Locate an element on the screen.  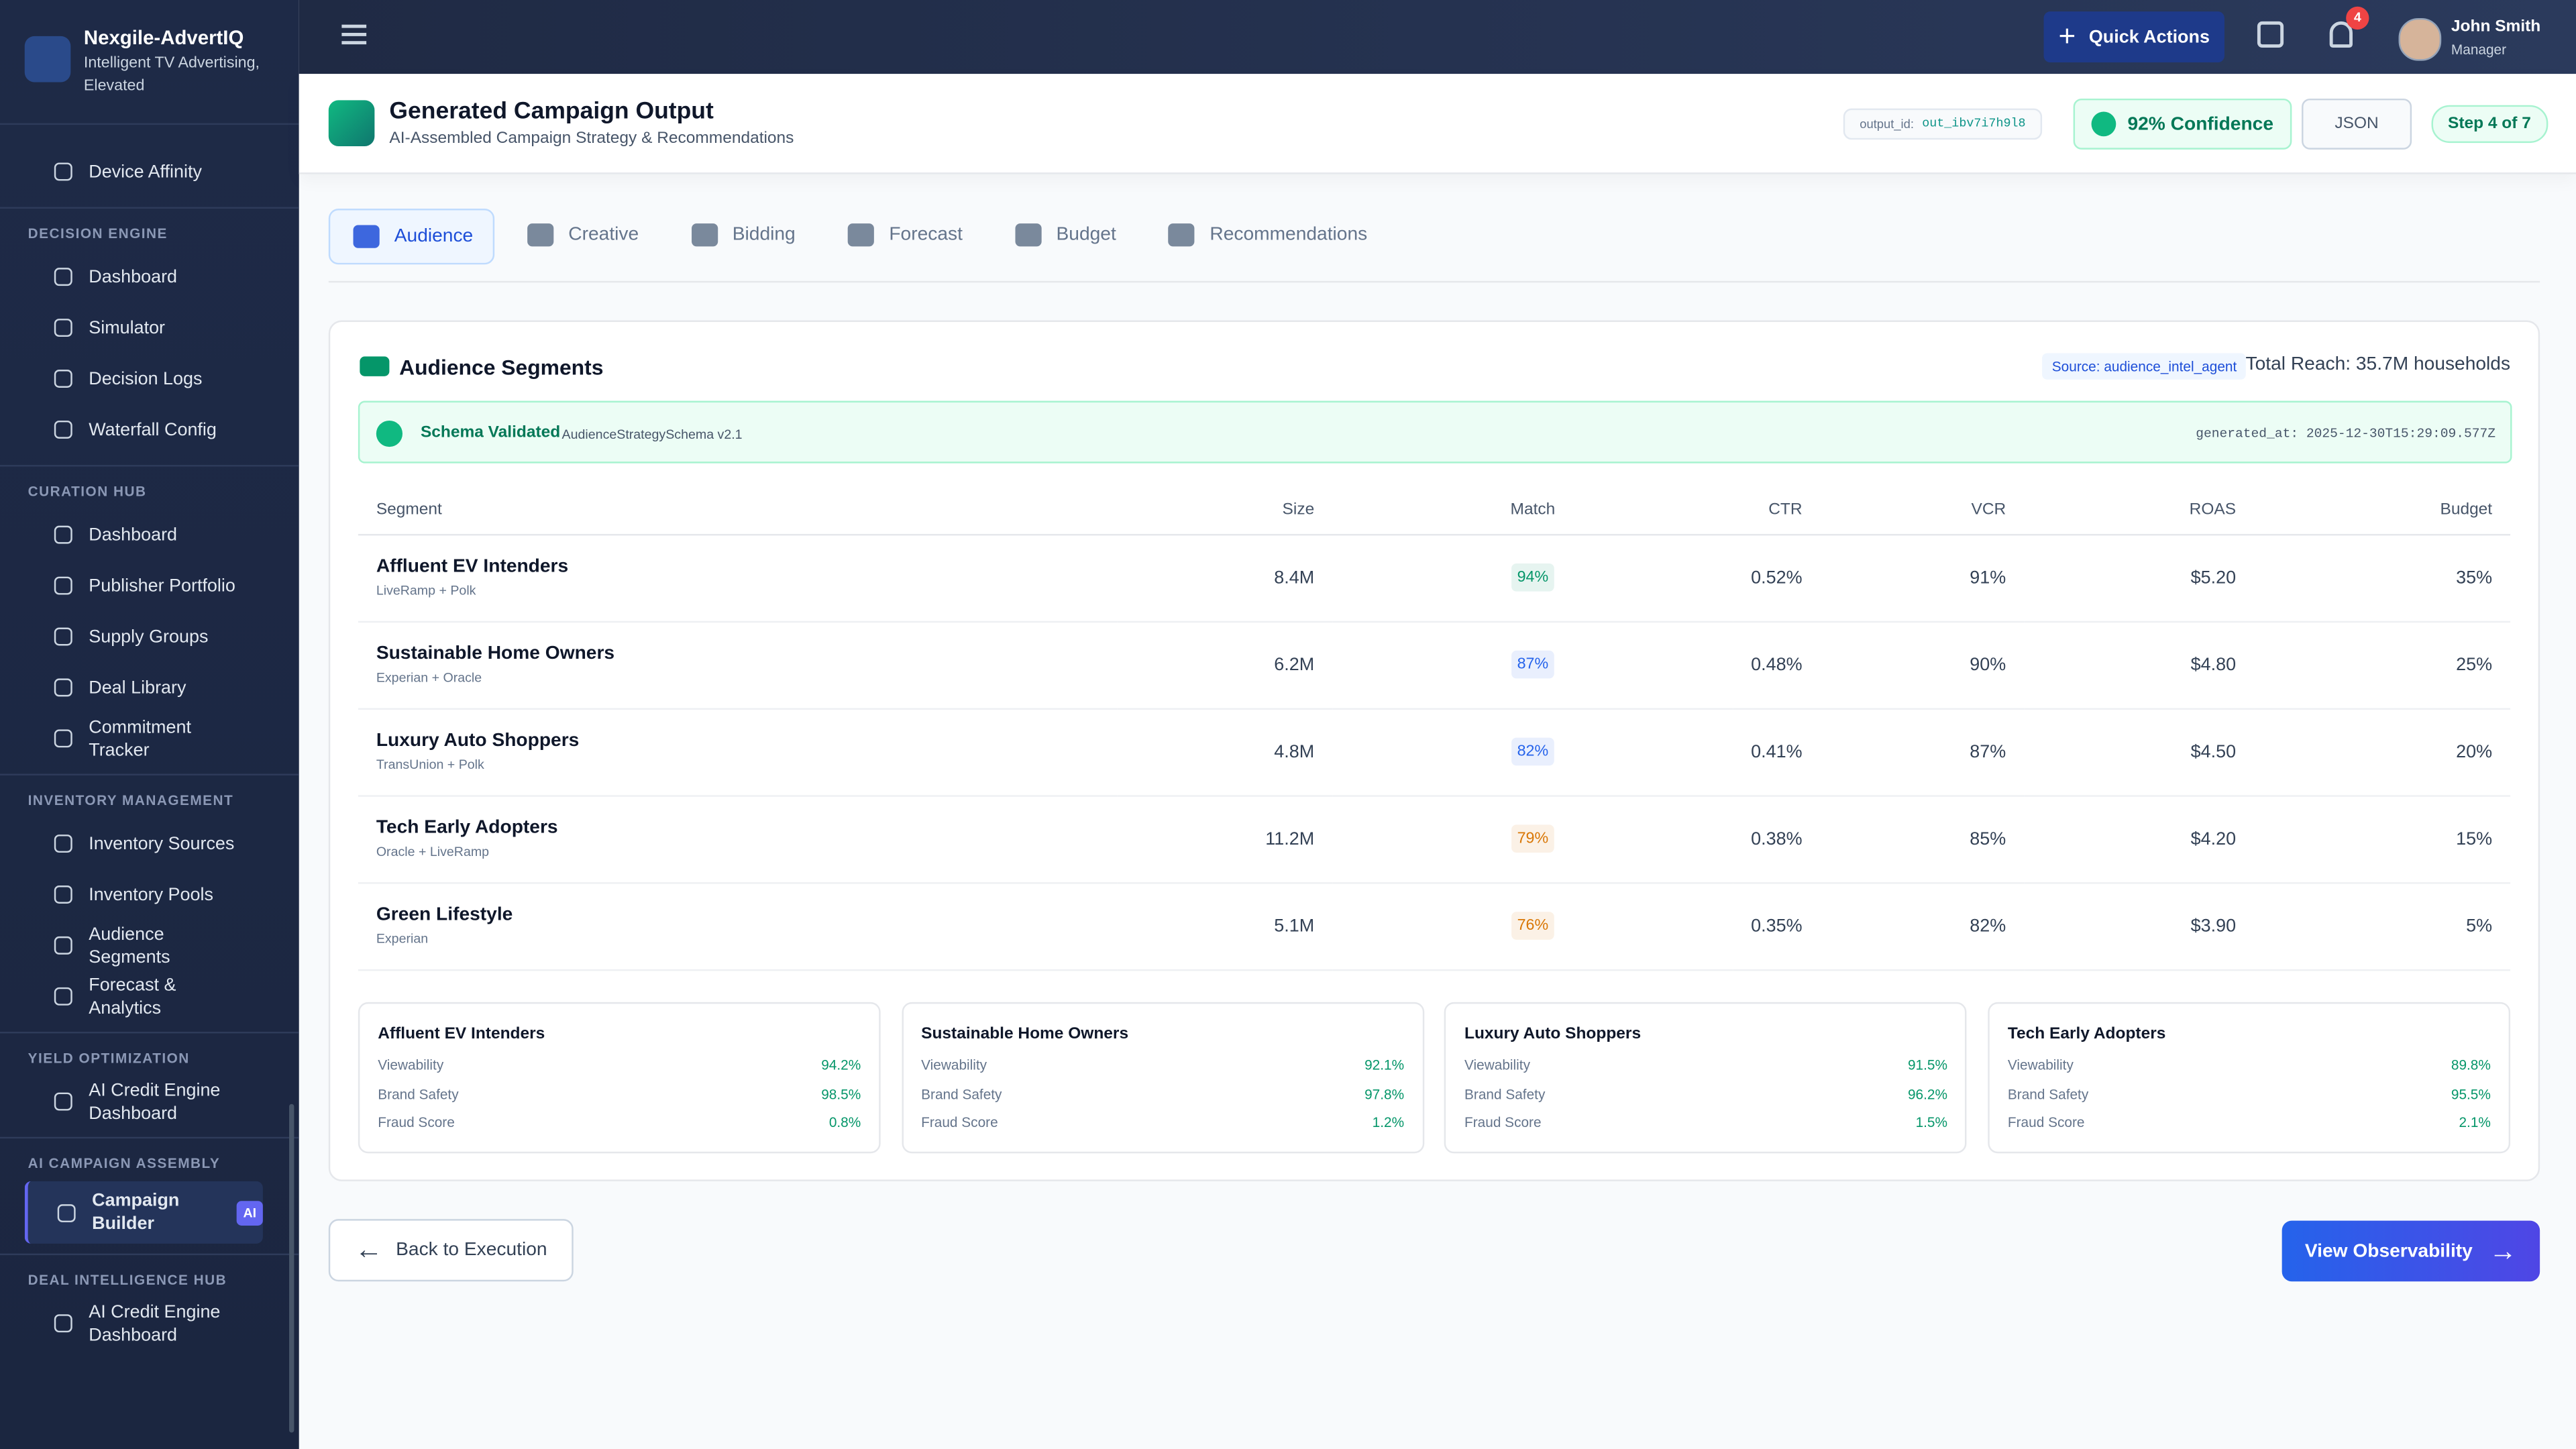
tab-icon is located at coordinates (704, 235).